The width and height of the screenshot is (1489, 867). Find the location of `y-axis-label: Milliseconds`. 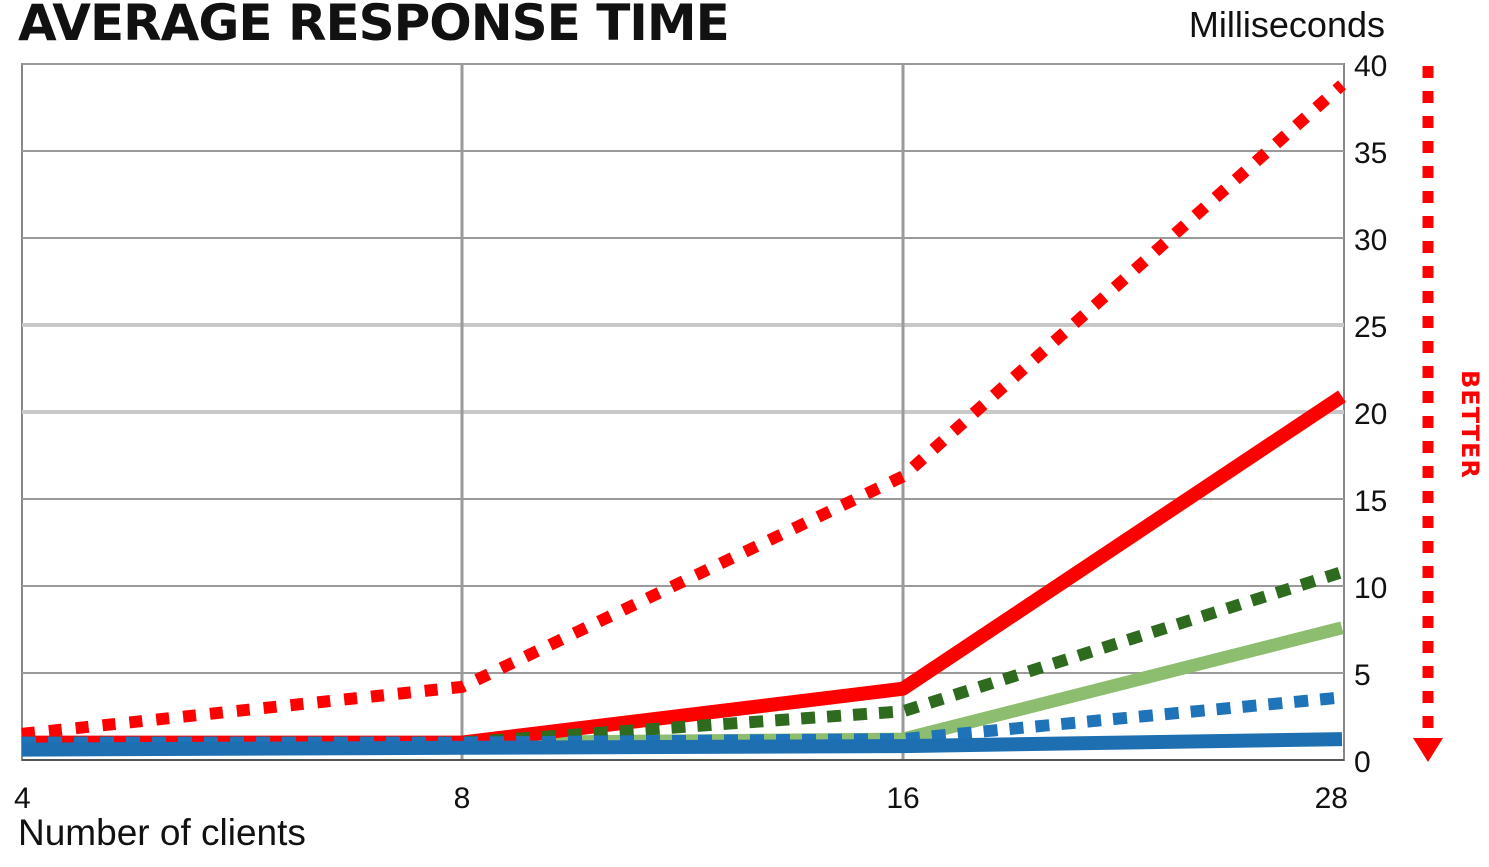

y-axis-label: Milliseconds is located at coordinates (1286, 24).